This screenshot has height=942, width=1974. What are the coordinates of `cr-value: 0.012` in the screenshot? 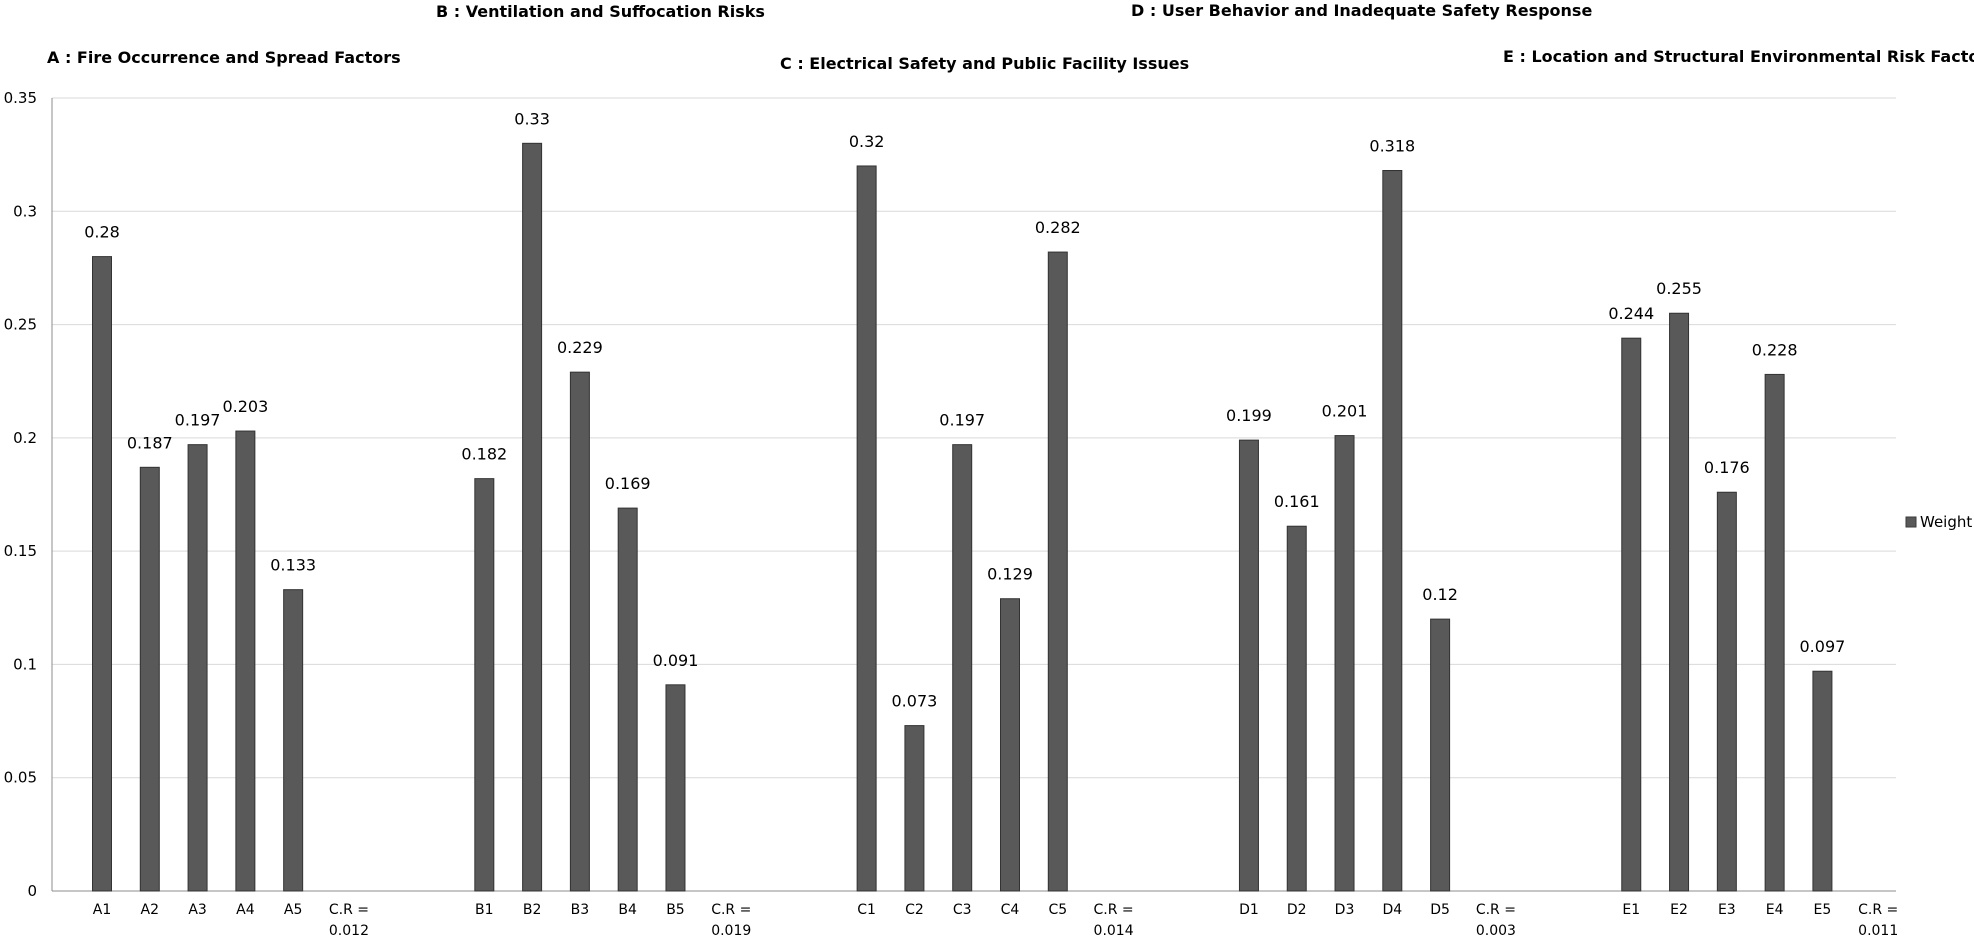 It's located at (349, 931).